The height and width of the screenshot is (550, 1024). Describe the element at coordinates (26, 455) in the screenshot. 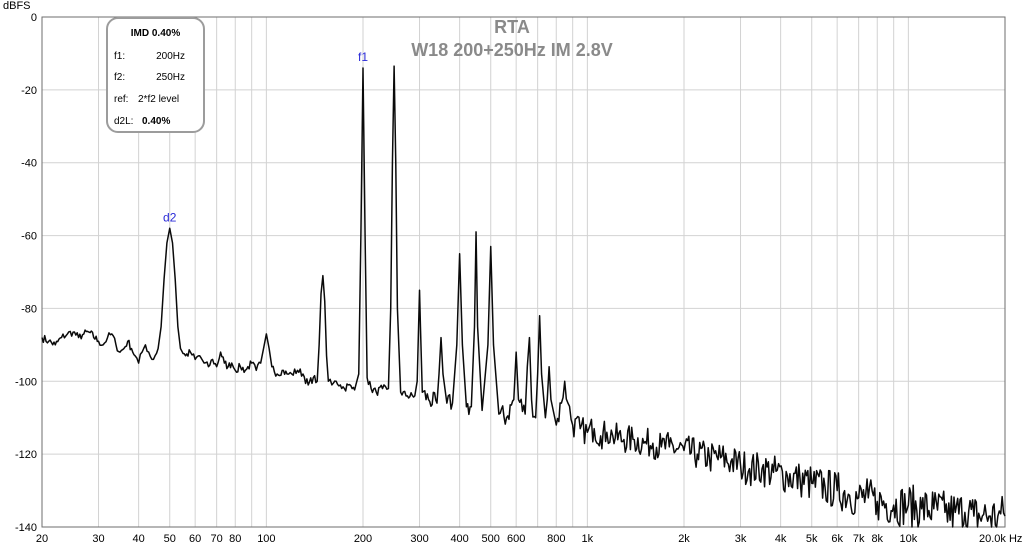

I see `y-tick-label: -120` at that location.